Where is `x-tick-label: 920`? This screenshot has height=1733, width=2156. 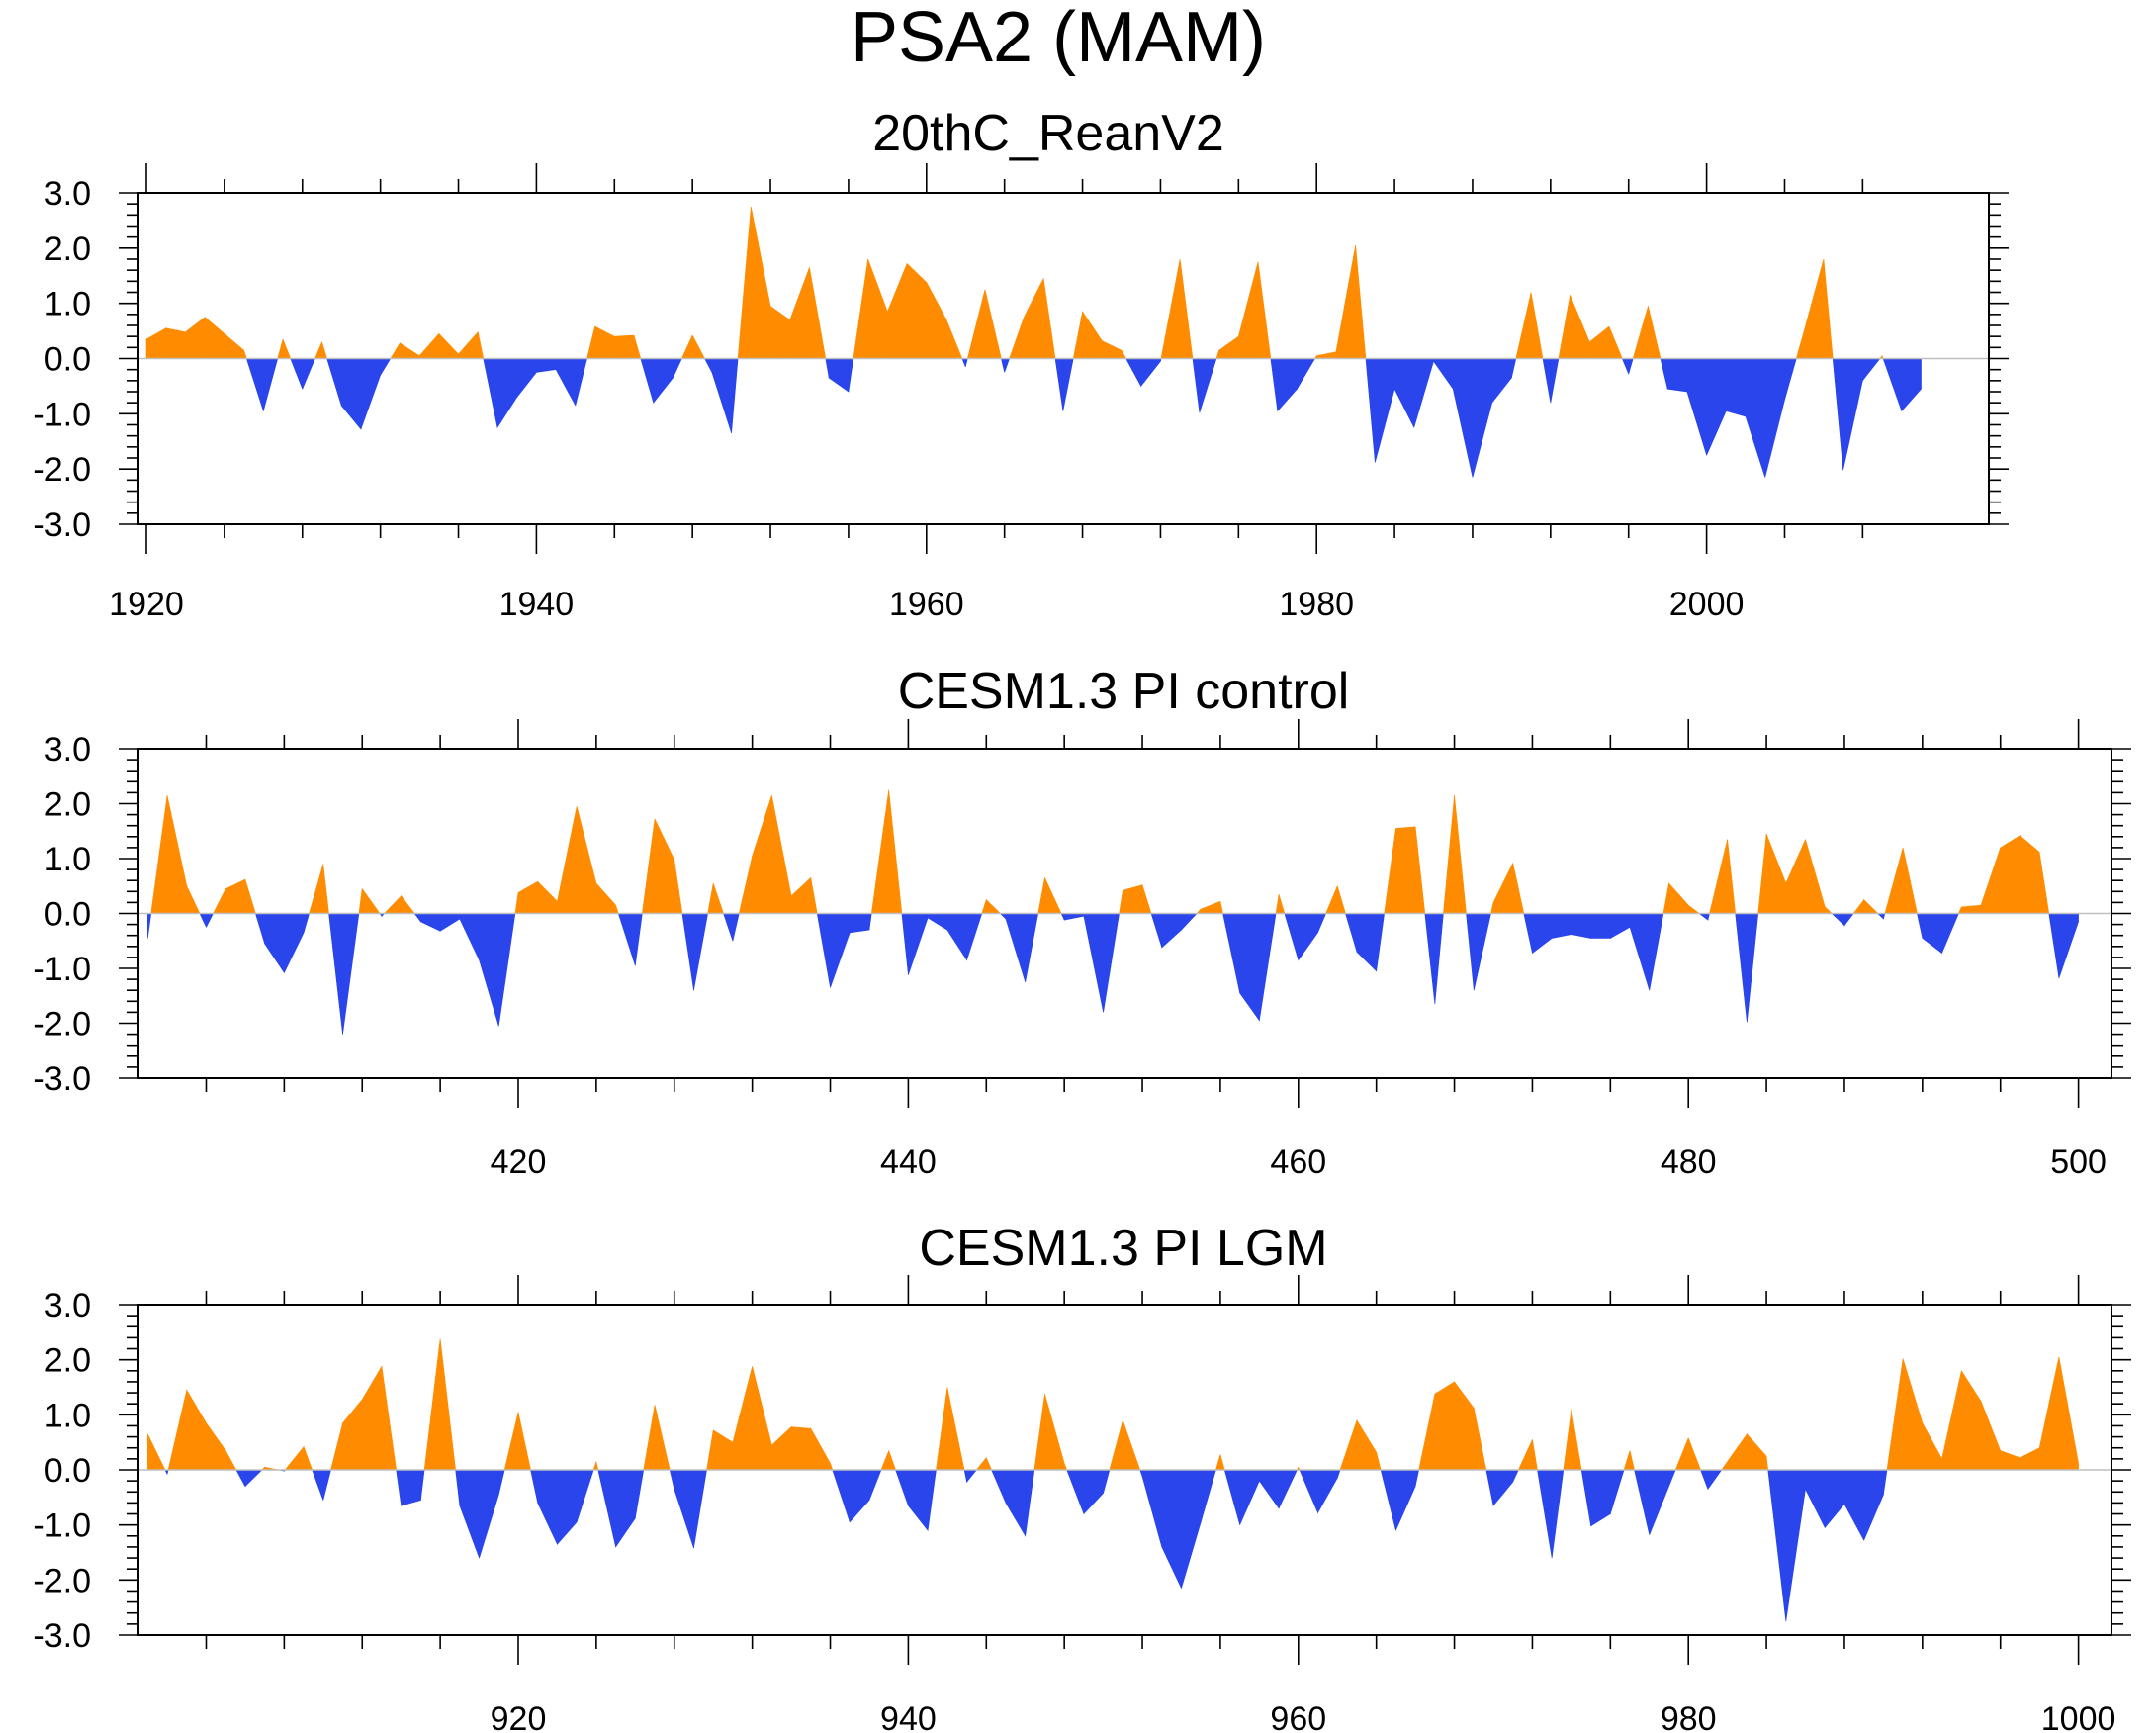 x-tick-label: 920 is located at coordinates (519, 1716).